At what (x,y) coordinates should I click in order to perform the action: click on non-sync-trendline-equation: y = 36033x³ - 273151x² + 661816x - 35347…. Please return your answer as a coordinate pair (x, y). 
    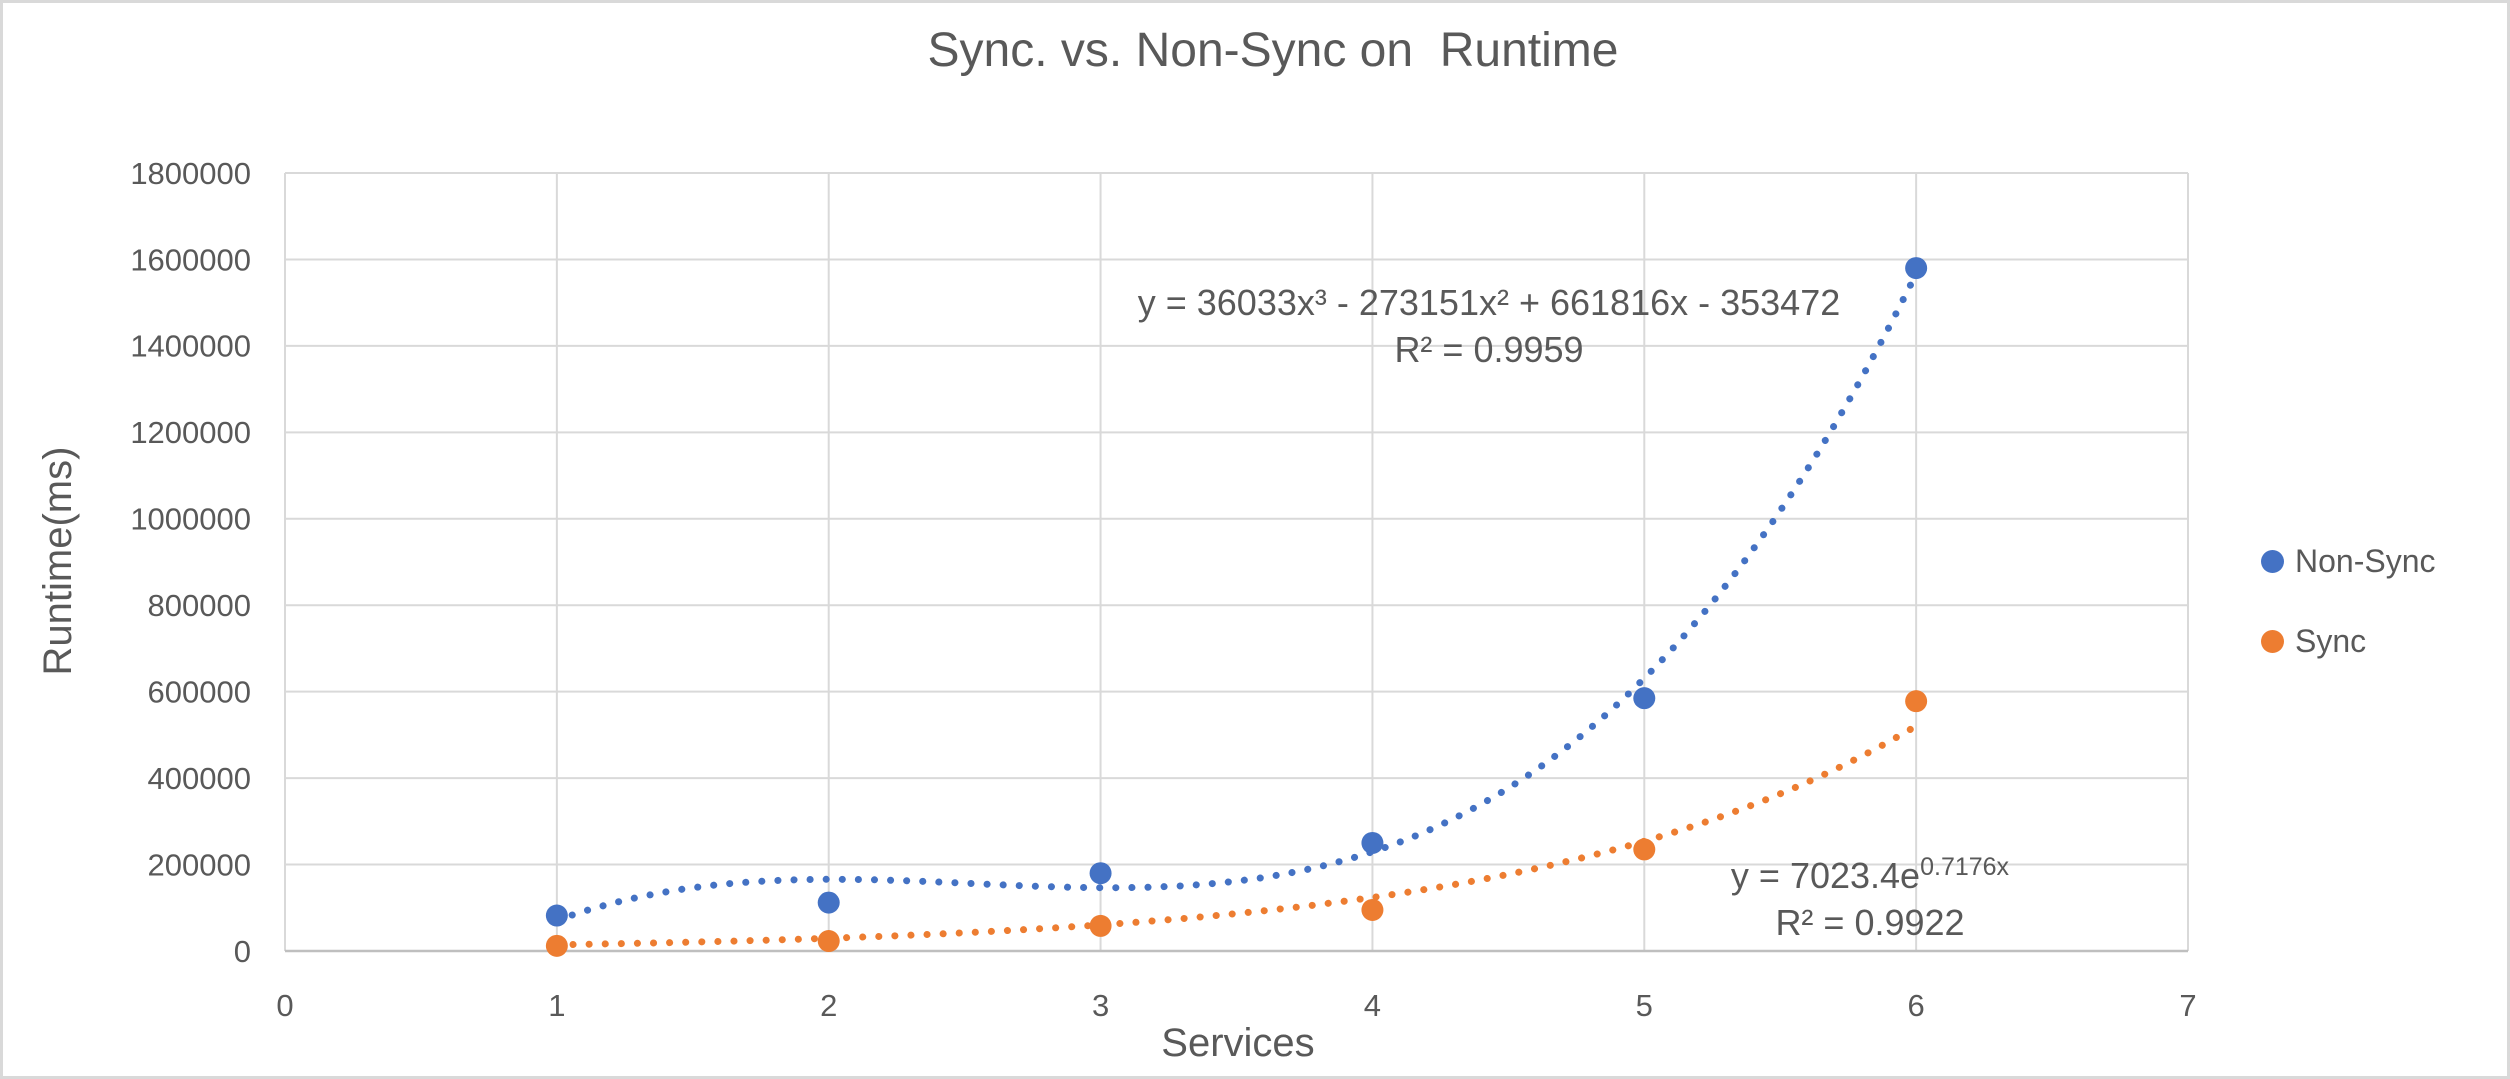
    Looking at the image, I should click on (1489, 302).